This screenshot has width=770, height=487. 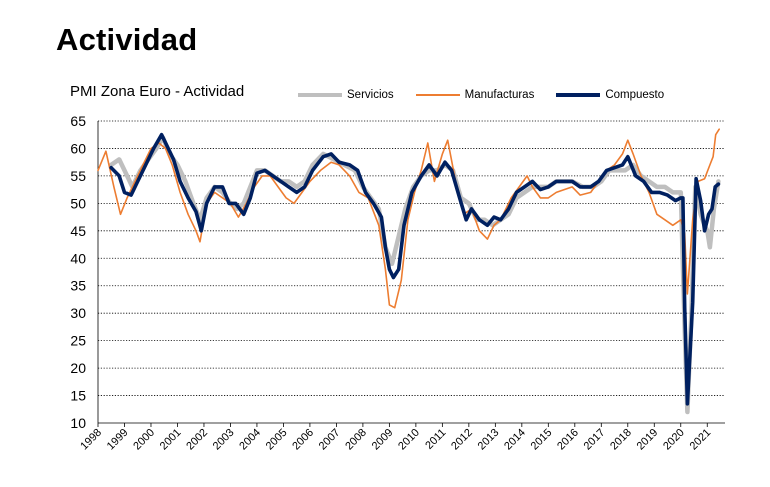 I want to click on x-tick-label: 2004, so click(x=250, y=440).